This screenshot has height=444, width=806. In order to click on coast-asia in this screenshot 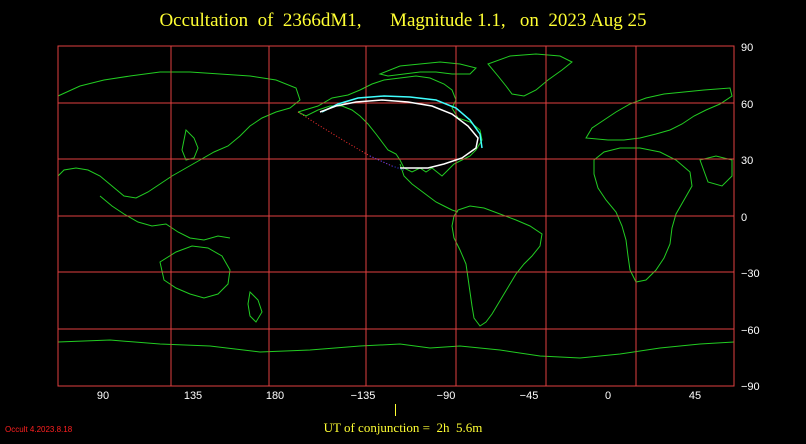, I will do `click(179, 135)`.